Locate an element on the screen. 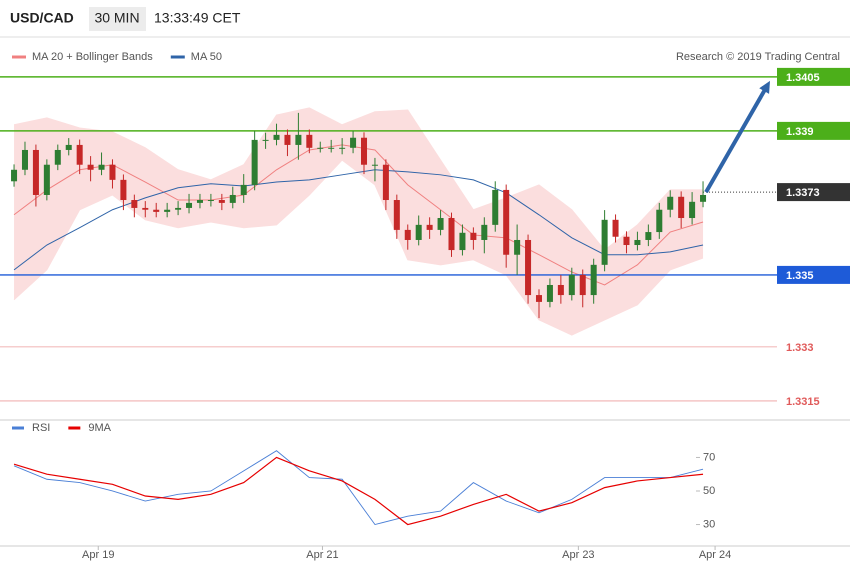  symbol: USD/CAD is located at coordinates (42, 18).